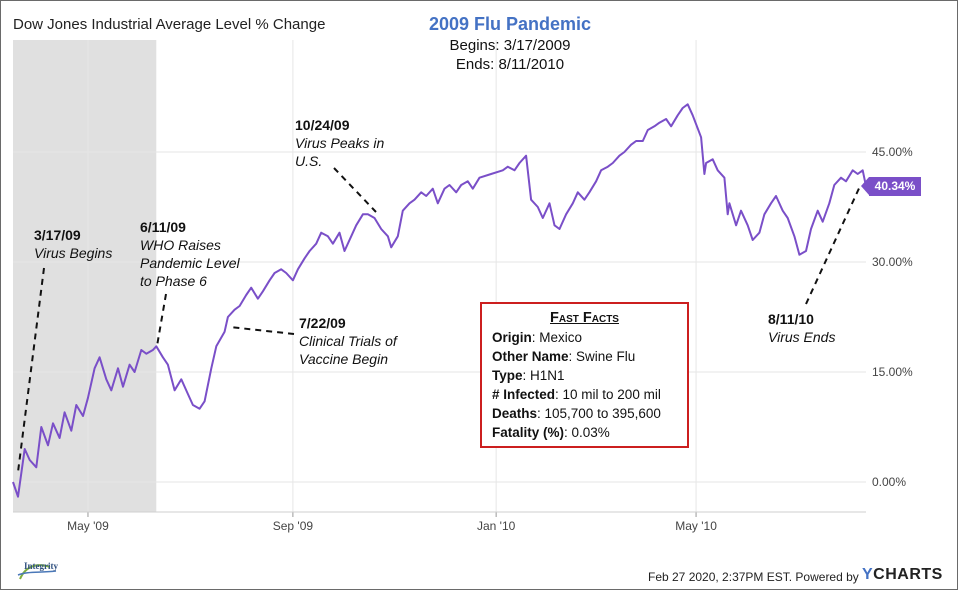 Image resolution: width=960 pixels, height=592 pixels. What do you see at coordinates (584, 337) in the screenshot?
I see `fact-origin: Origin: Mexico` at bounding box center [584, 337].